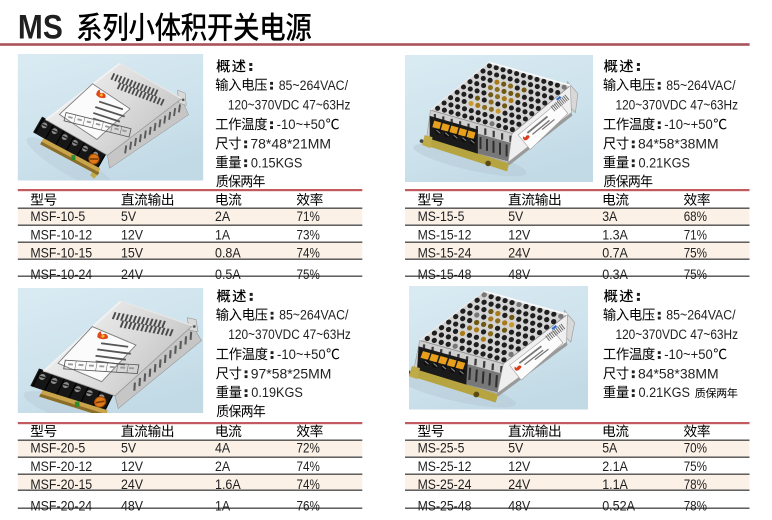  I want to click on svg-text: 76%, so click(308, 505).